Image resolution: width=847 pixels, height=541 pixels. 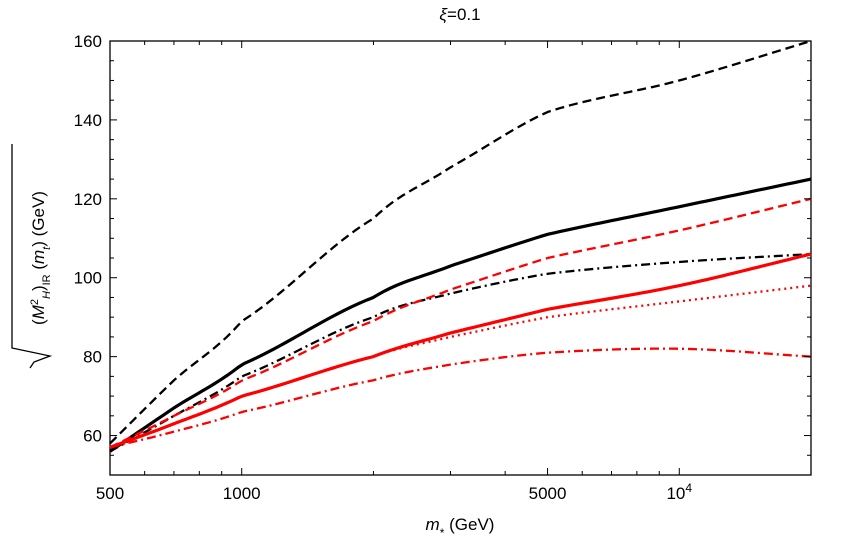 I want to click on y-tick-label: 60, so click(x=92, y=436).